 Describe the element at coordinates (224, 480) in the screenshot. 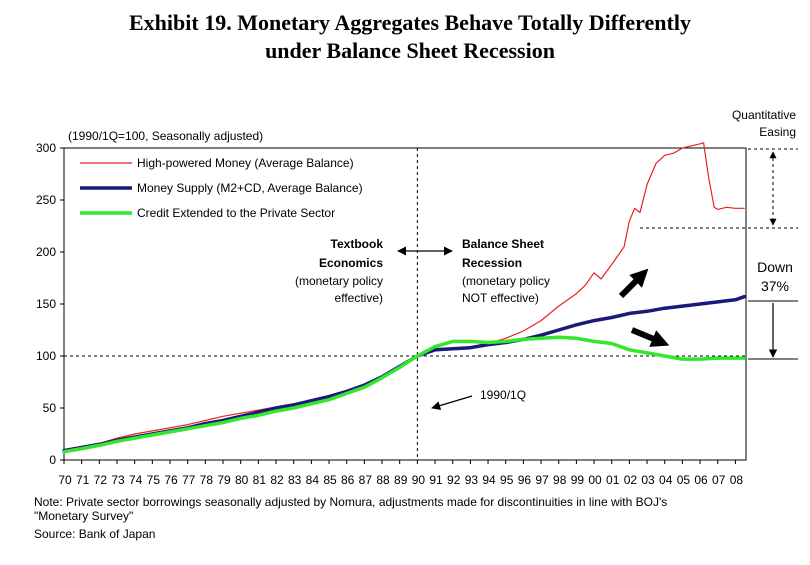

I see `x-tick-label: 79` at that location.